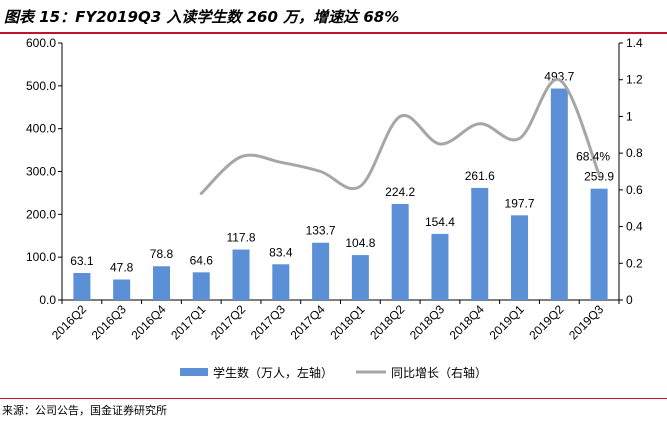 The width and height of the screenshot is (667, 423). What do you see at coordinates (440, 266) in the screenshot?
I see `bar-2018Q3` at bounding box center [440, 266].